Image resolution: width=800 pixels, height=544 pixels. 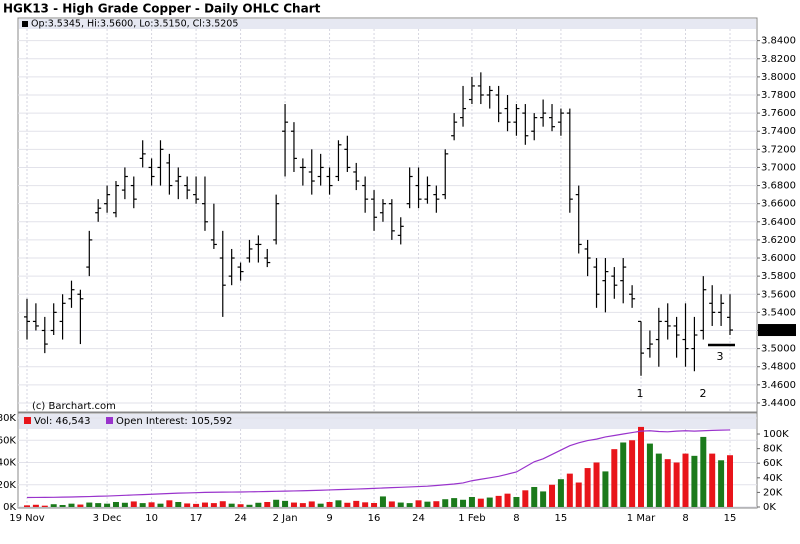 What do you see at coordinates (374, 518) in the screenshot?
I see `x-tick-label: 16` at bounding box center [374, 518].